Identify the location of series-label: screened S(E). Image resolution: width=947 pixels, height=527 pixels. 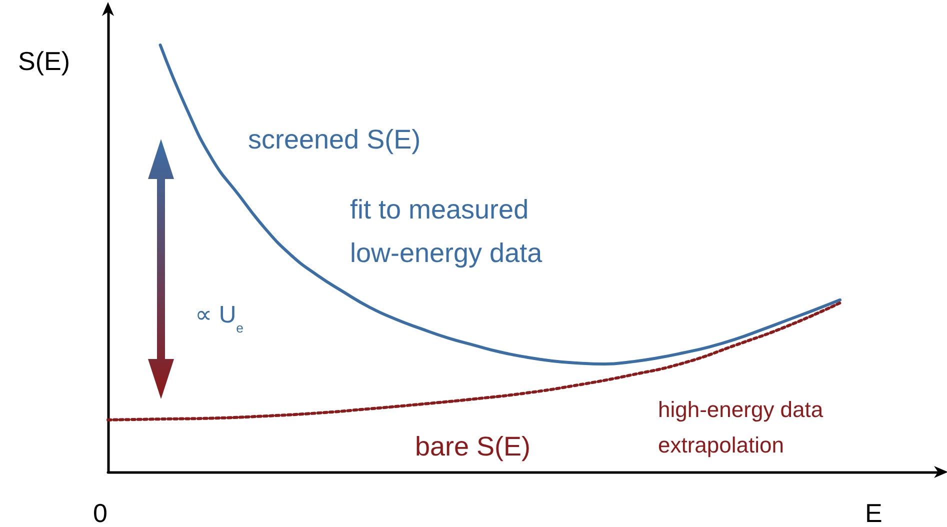
(334, 139).